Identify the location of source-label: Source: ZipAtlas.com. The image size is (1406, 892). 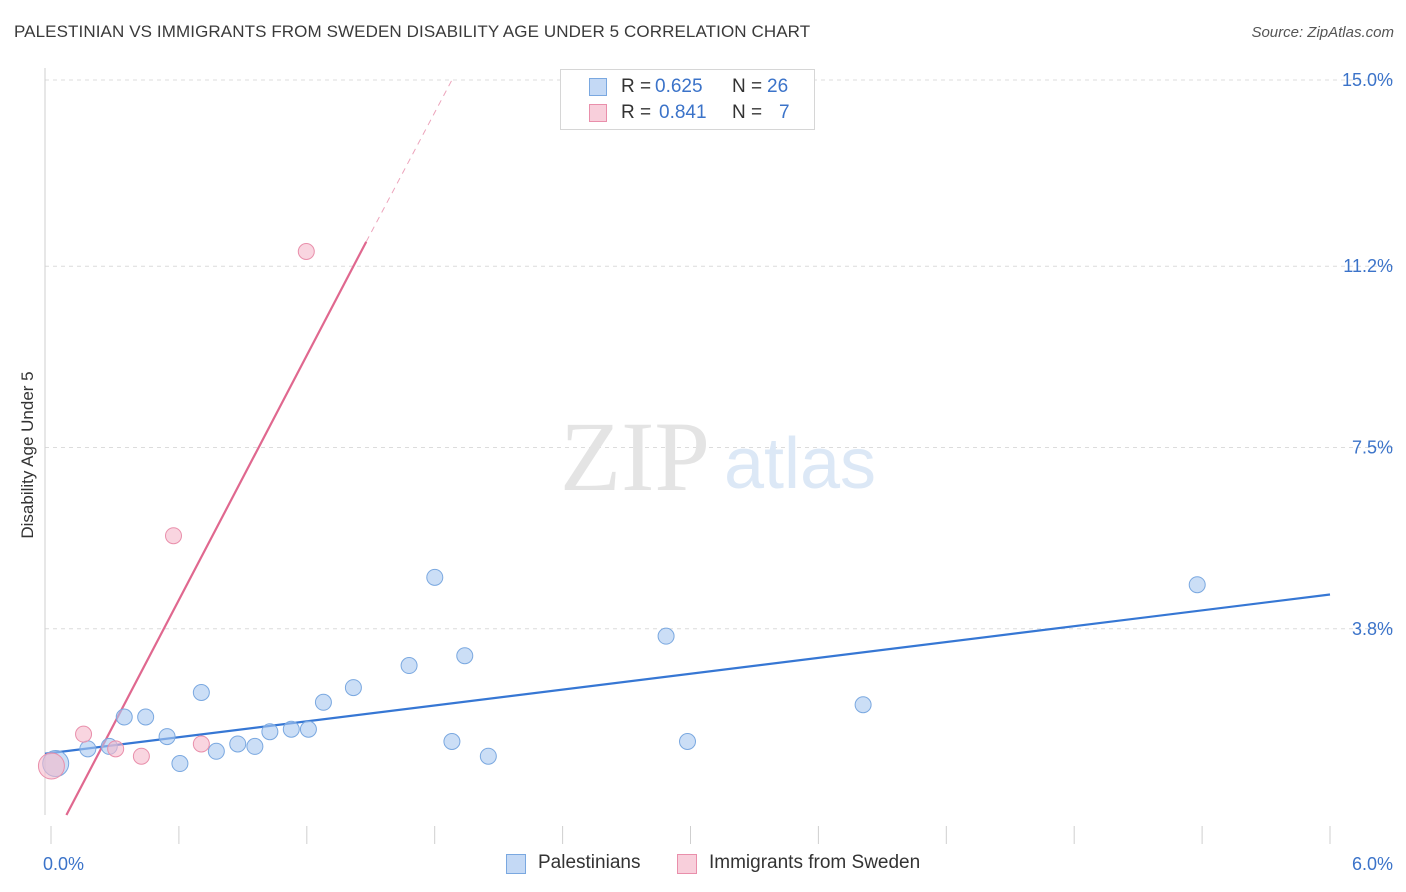
(1322, 32).